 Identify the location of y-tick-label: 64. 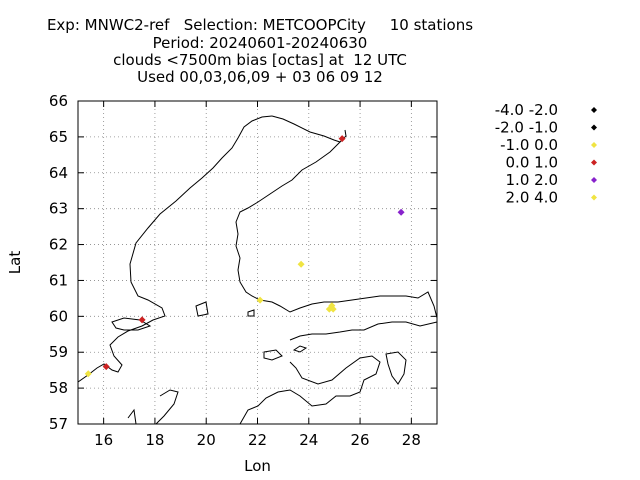
(58, 173).